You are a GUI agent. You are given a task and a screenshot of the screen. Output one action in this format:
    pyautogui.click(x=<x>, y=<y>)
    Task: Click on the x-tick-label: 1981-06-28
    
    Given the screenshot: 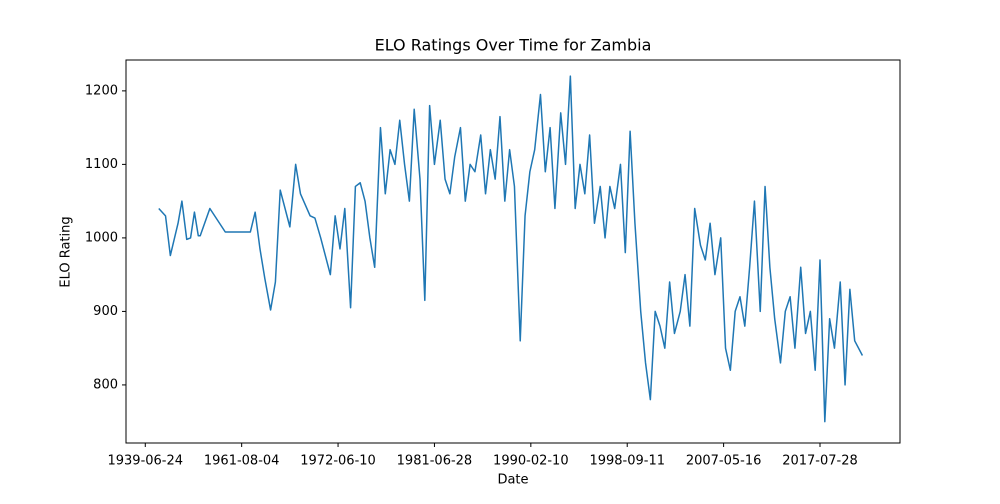 What is the action you would take?
    pyautogui.click(x=435, y=461)
    